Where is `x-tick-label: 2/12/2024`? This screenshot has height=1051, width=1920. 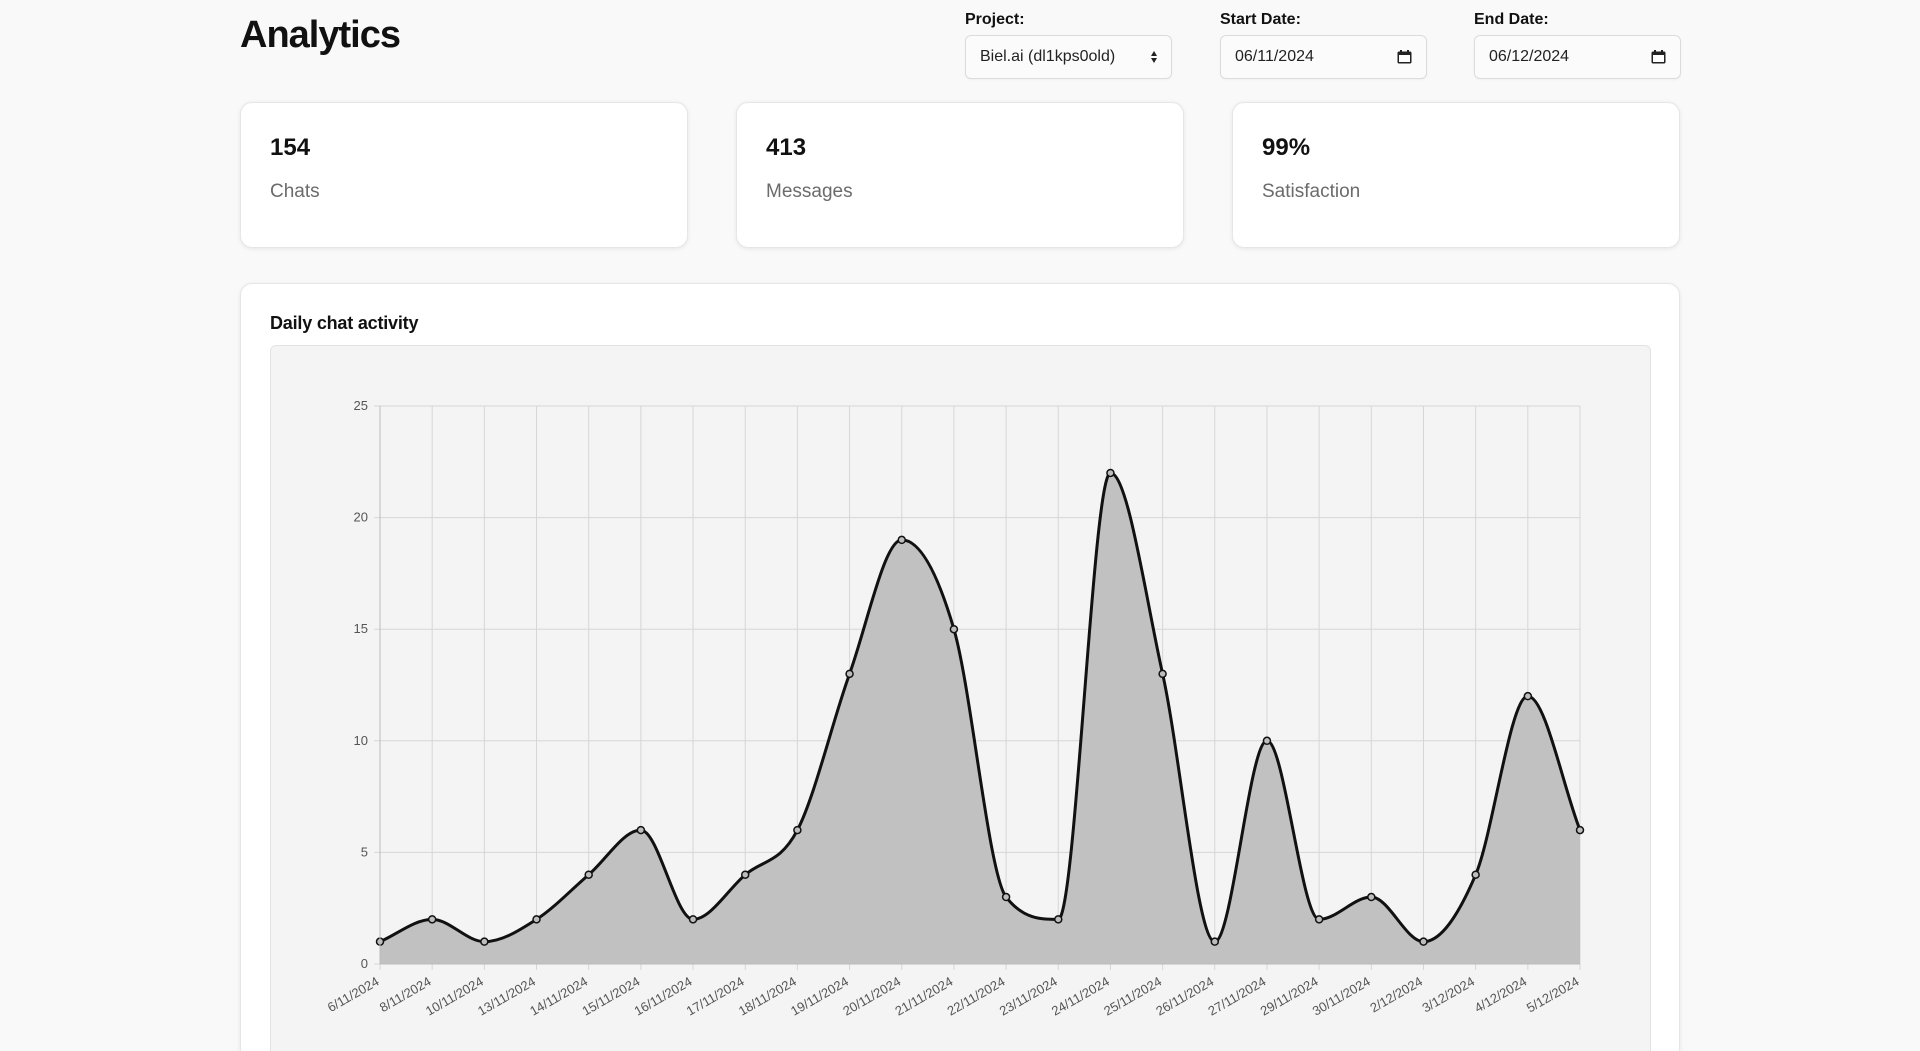 x-tick-label: 2/12/2024 is located at coordinates (1396, 995).